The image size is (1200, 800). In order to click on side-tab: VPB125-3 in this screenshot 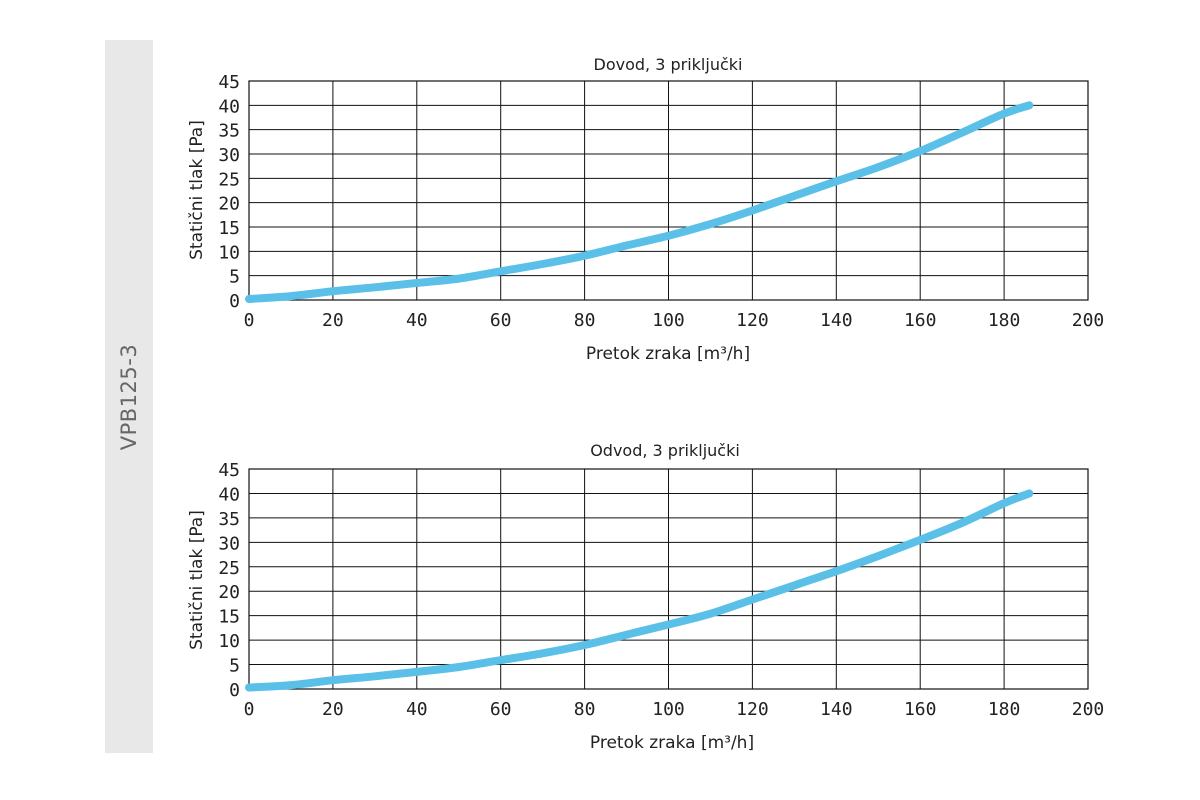, I will do `click(129, 396)`.